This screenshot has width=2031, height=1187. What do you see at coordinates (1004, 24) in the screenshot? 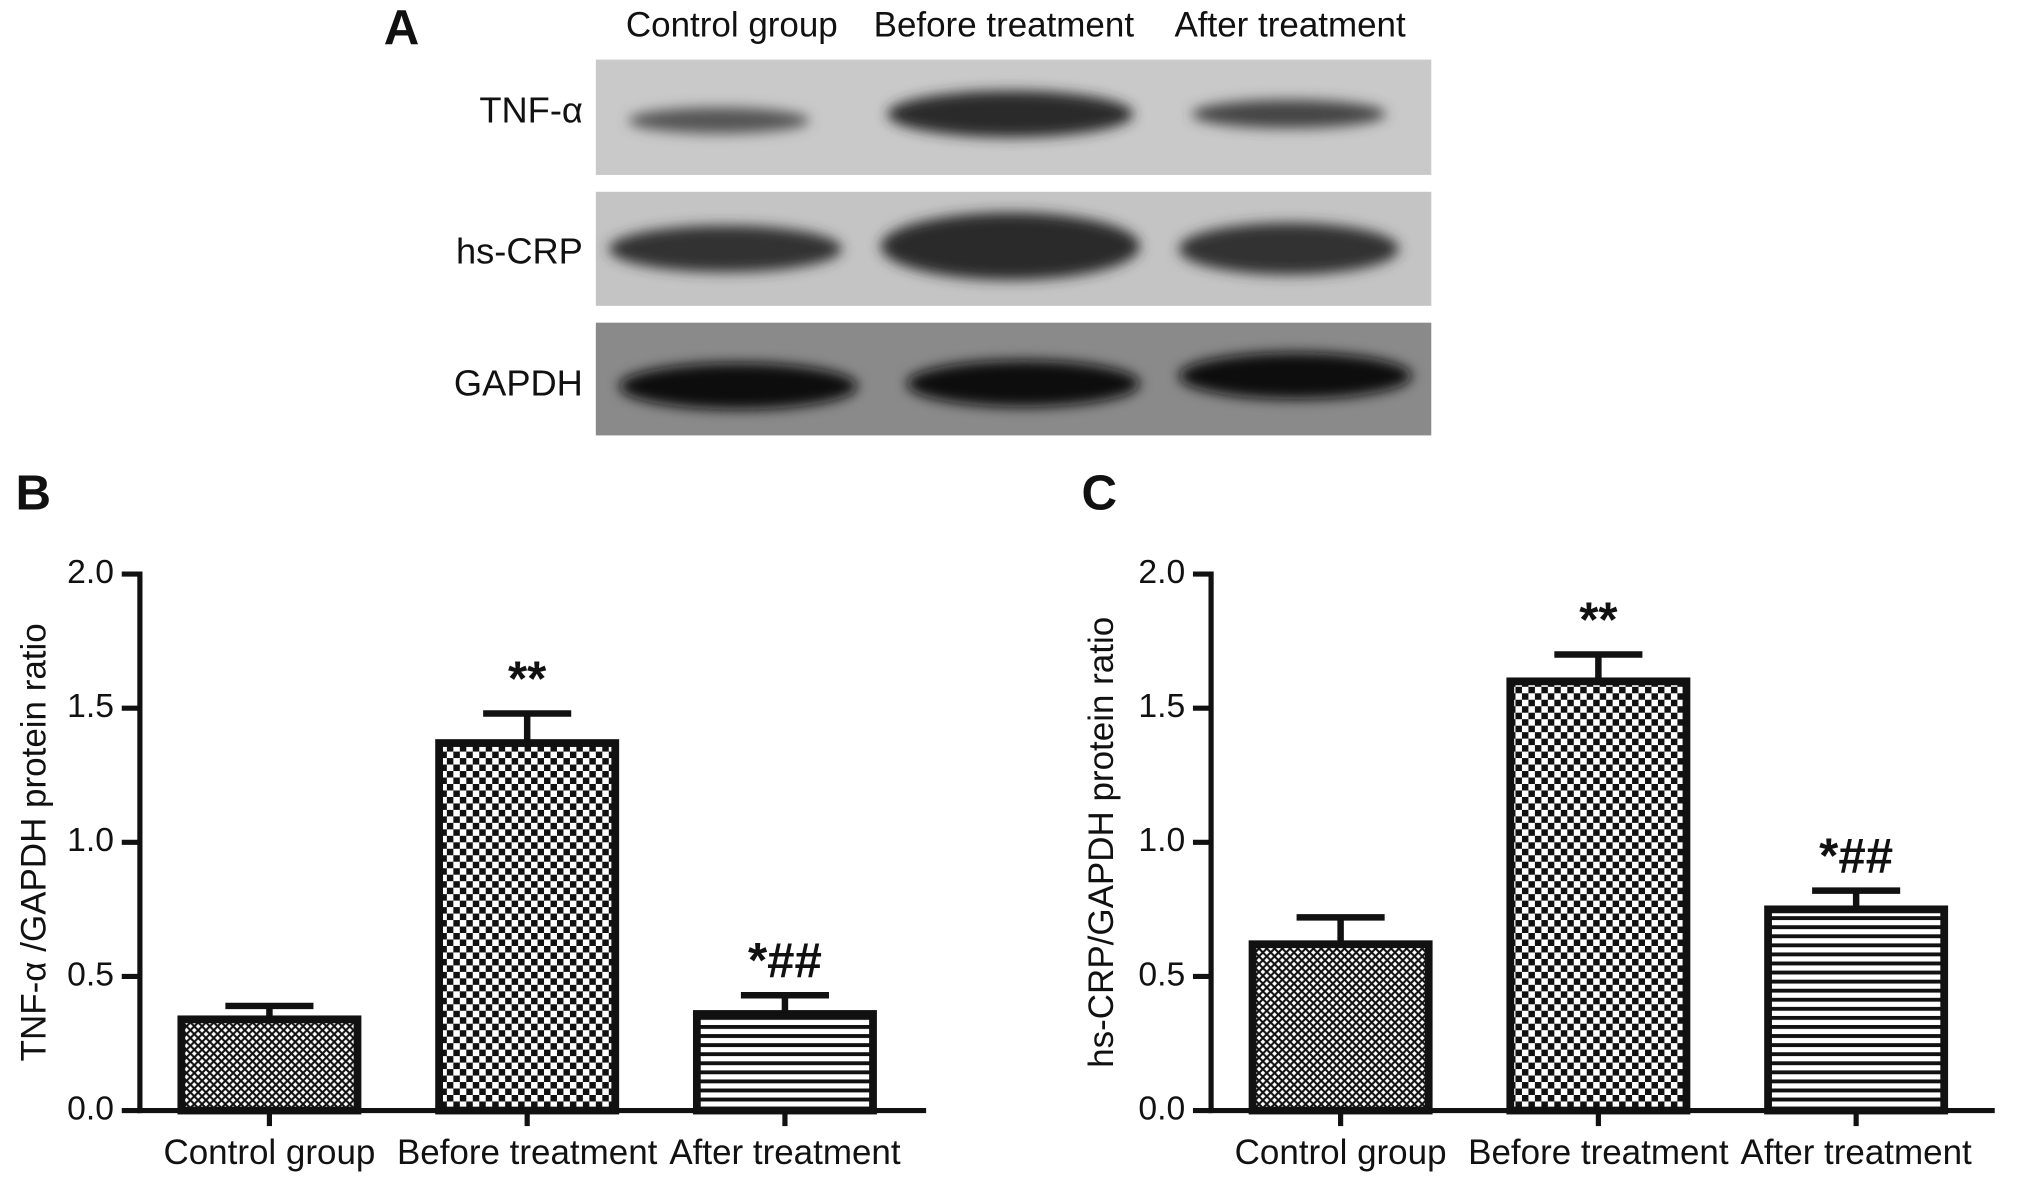
I see `lane-label: Before treatment` at bounding box center [1004, 24].